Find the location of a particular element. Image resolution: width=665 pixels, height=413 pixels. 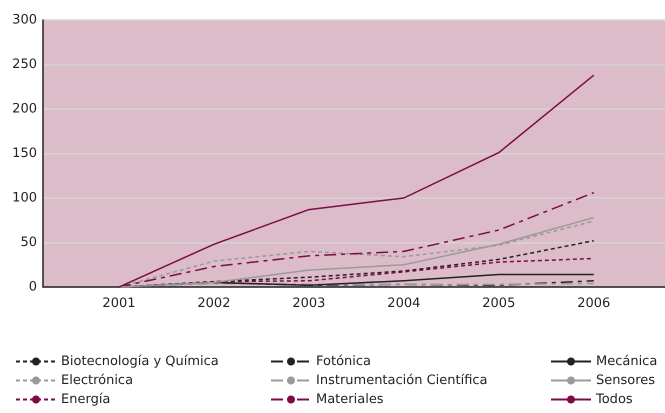

x-tick-label: 2001 is located at coordinates (119, 303).